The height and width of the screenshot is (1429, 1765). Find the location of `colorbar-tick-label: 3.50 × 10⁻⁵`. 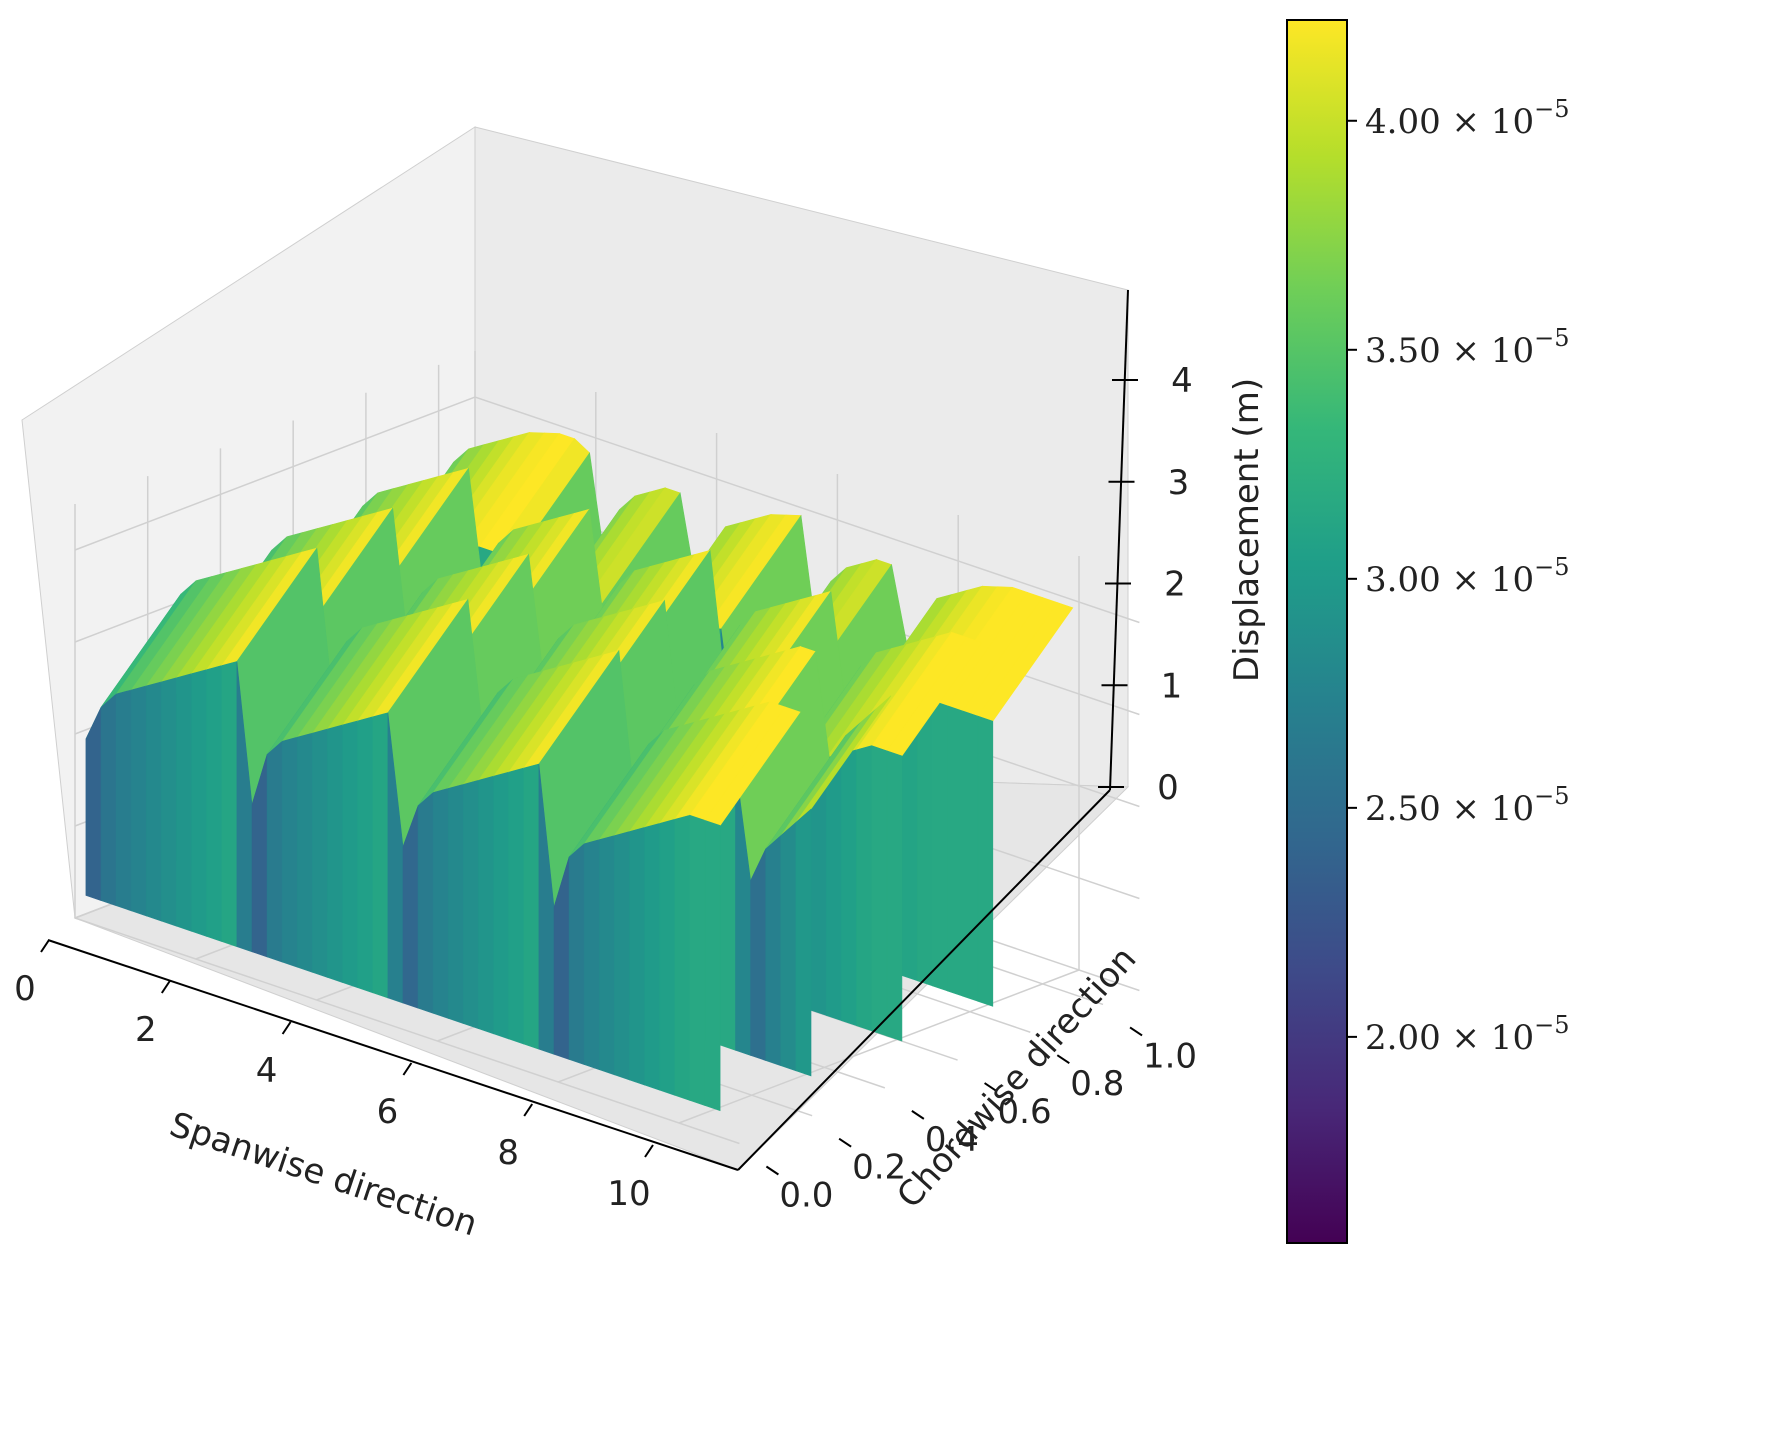

colorbar-tick-label: 3.50 × 10⁻⁵ is located at coordinates (1467, 347).